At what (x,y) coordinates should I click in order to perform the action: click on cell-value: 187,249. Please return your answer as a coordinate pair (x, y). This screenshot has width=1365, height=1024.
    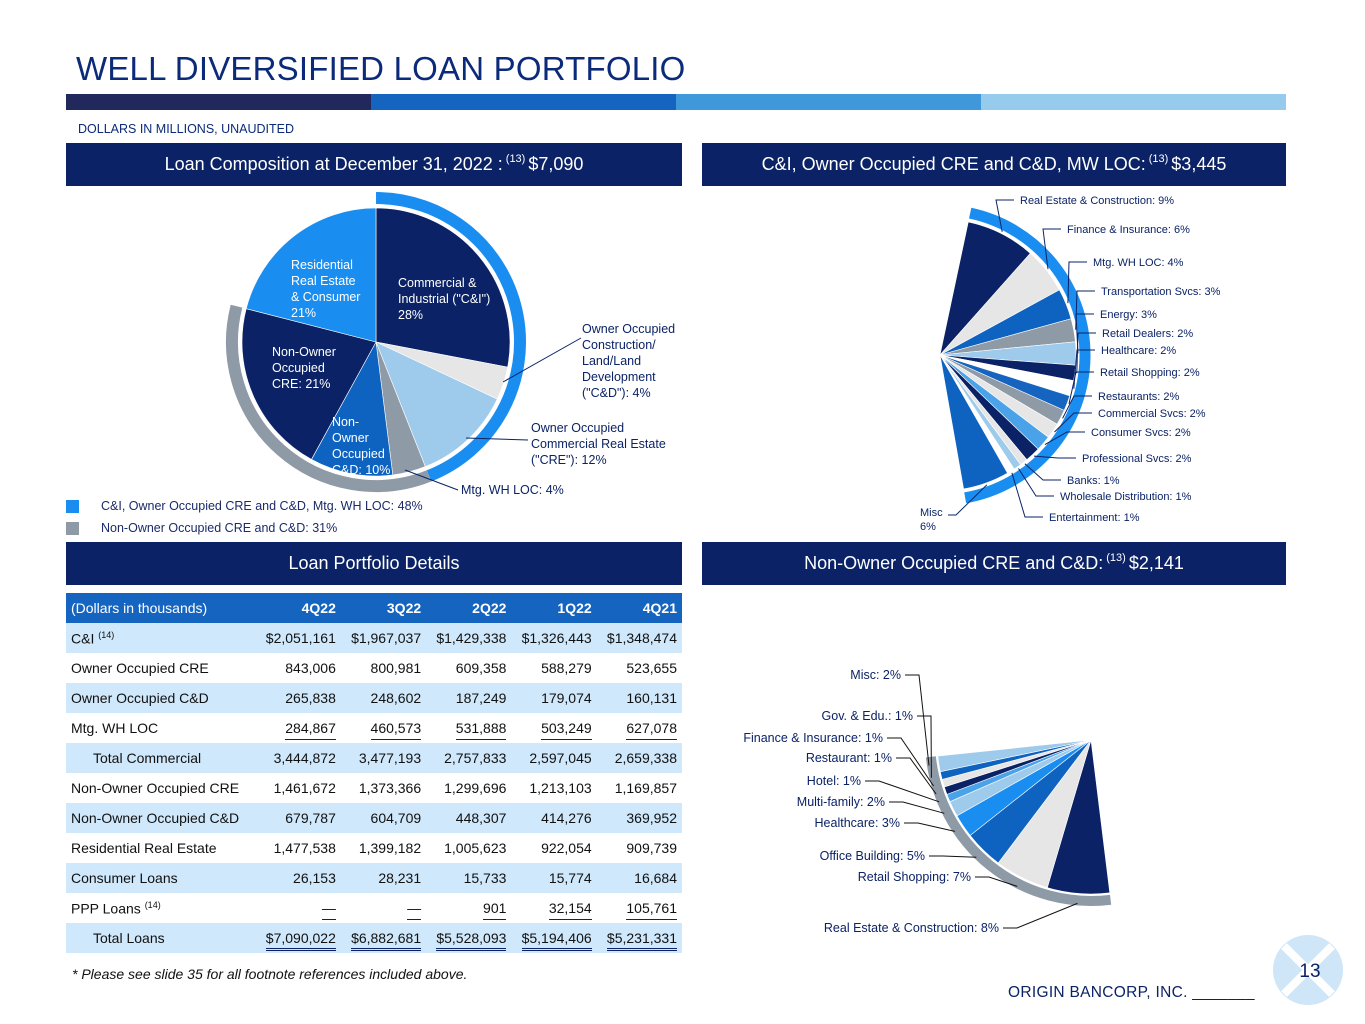
    Looking at the image, I should click on (481, 698).